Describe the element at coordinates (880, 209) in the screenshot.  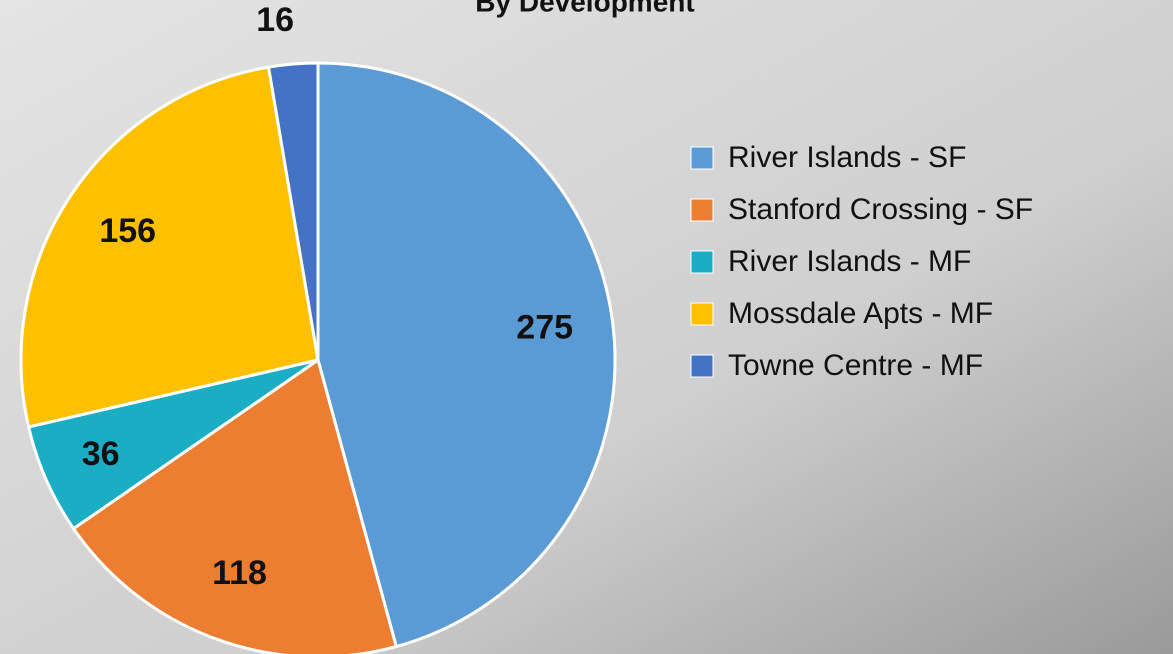
I see `legend-label: Stanford Crossing - SF` at that location.